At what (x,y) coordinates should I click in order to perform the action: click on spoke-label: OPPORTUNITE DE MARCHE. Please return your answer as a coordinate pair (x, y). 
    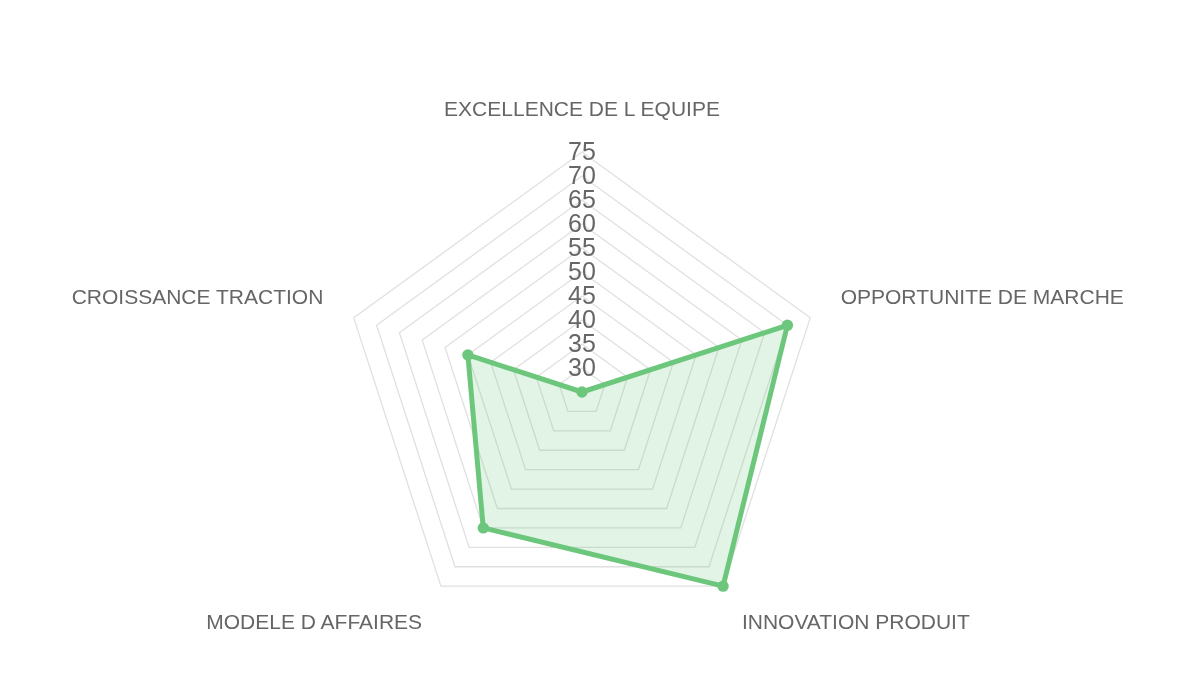
    Looking at the image, I should click on (982, 296).